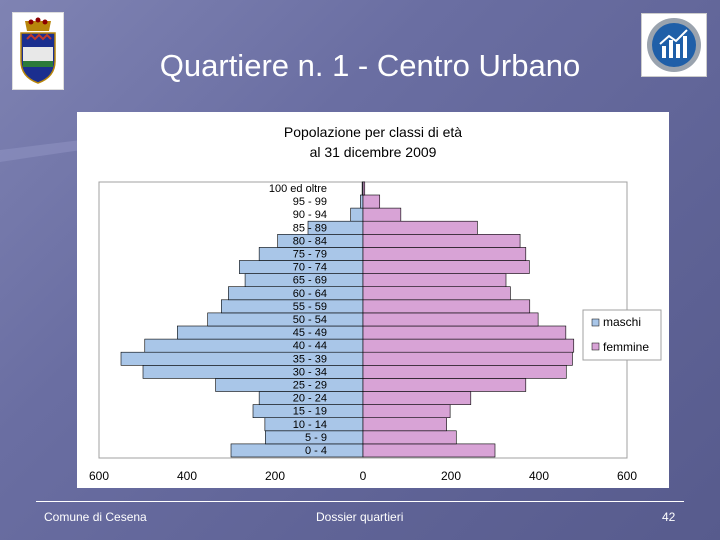  What do you see at coordinates (310, 307) in the screenshot?
I see `category-label: 55 - 59` at bounding box center [310, 307].